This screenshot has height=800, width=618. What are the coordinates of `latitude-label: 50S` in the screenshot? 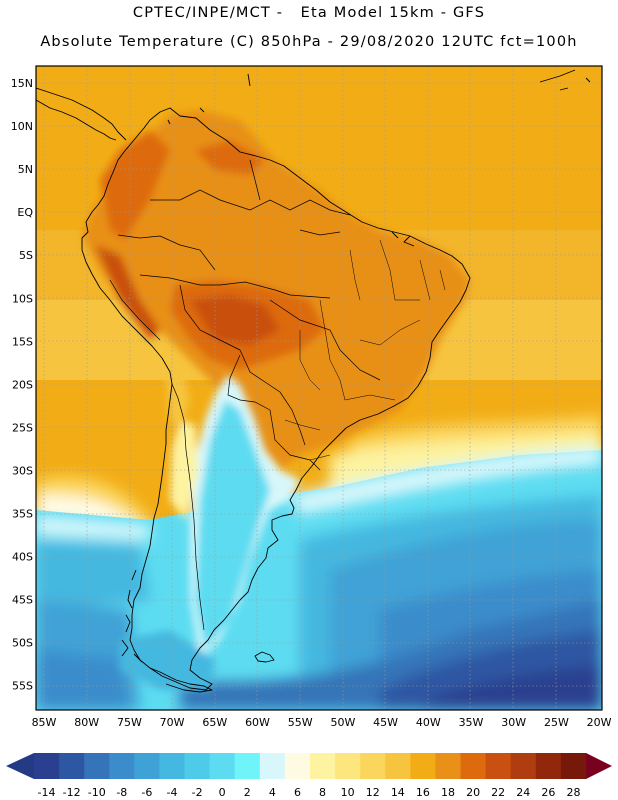 It's located at (22, 643).